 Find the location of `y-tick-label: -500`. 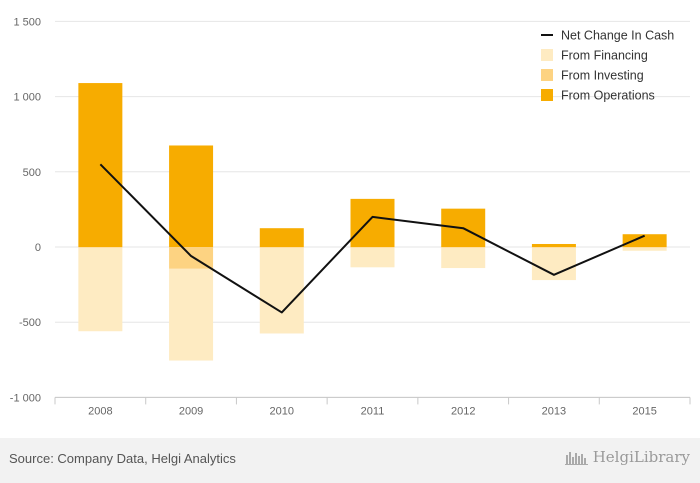

y-tick-label: -500 is located at coordinates (30, 323).